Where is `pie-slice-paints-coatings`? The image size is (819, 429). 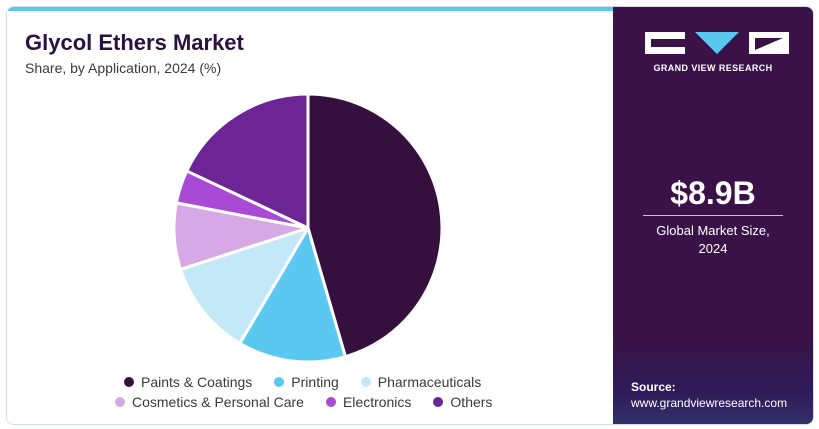 pie-slice-paints-coatings is located at coordinates (375, 225).